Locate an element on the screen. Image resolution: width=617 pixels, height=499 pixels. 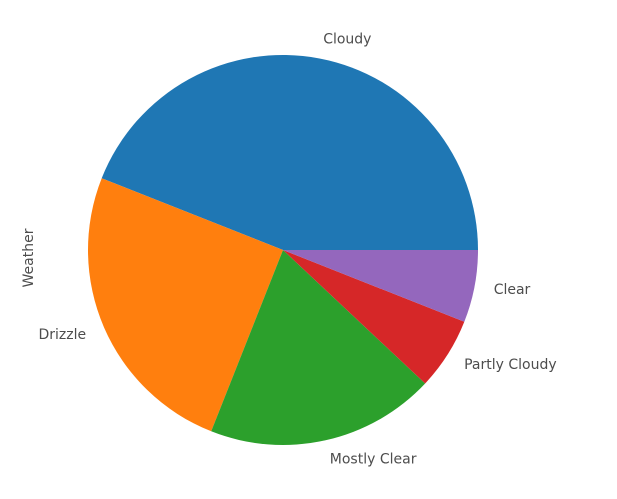
pie-label-partly-cloudy: Partly Cloudy is located at coordinates (510, 365).